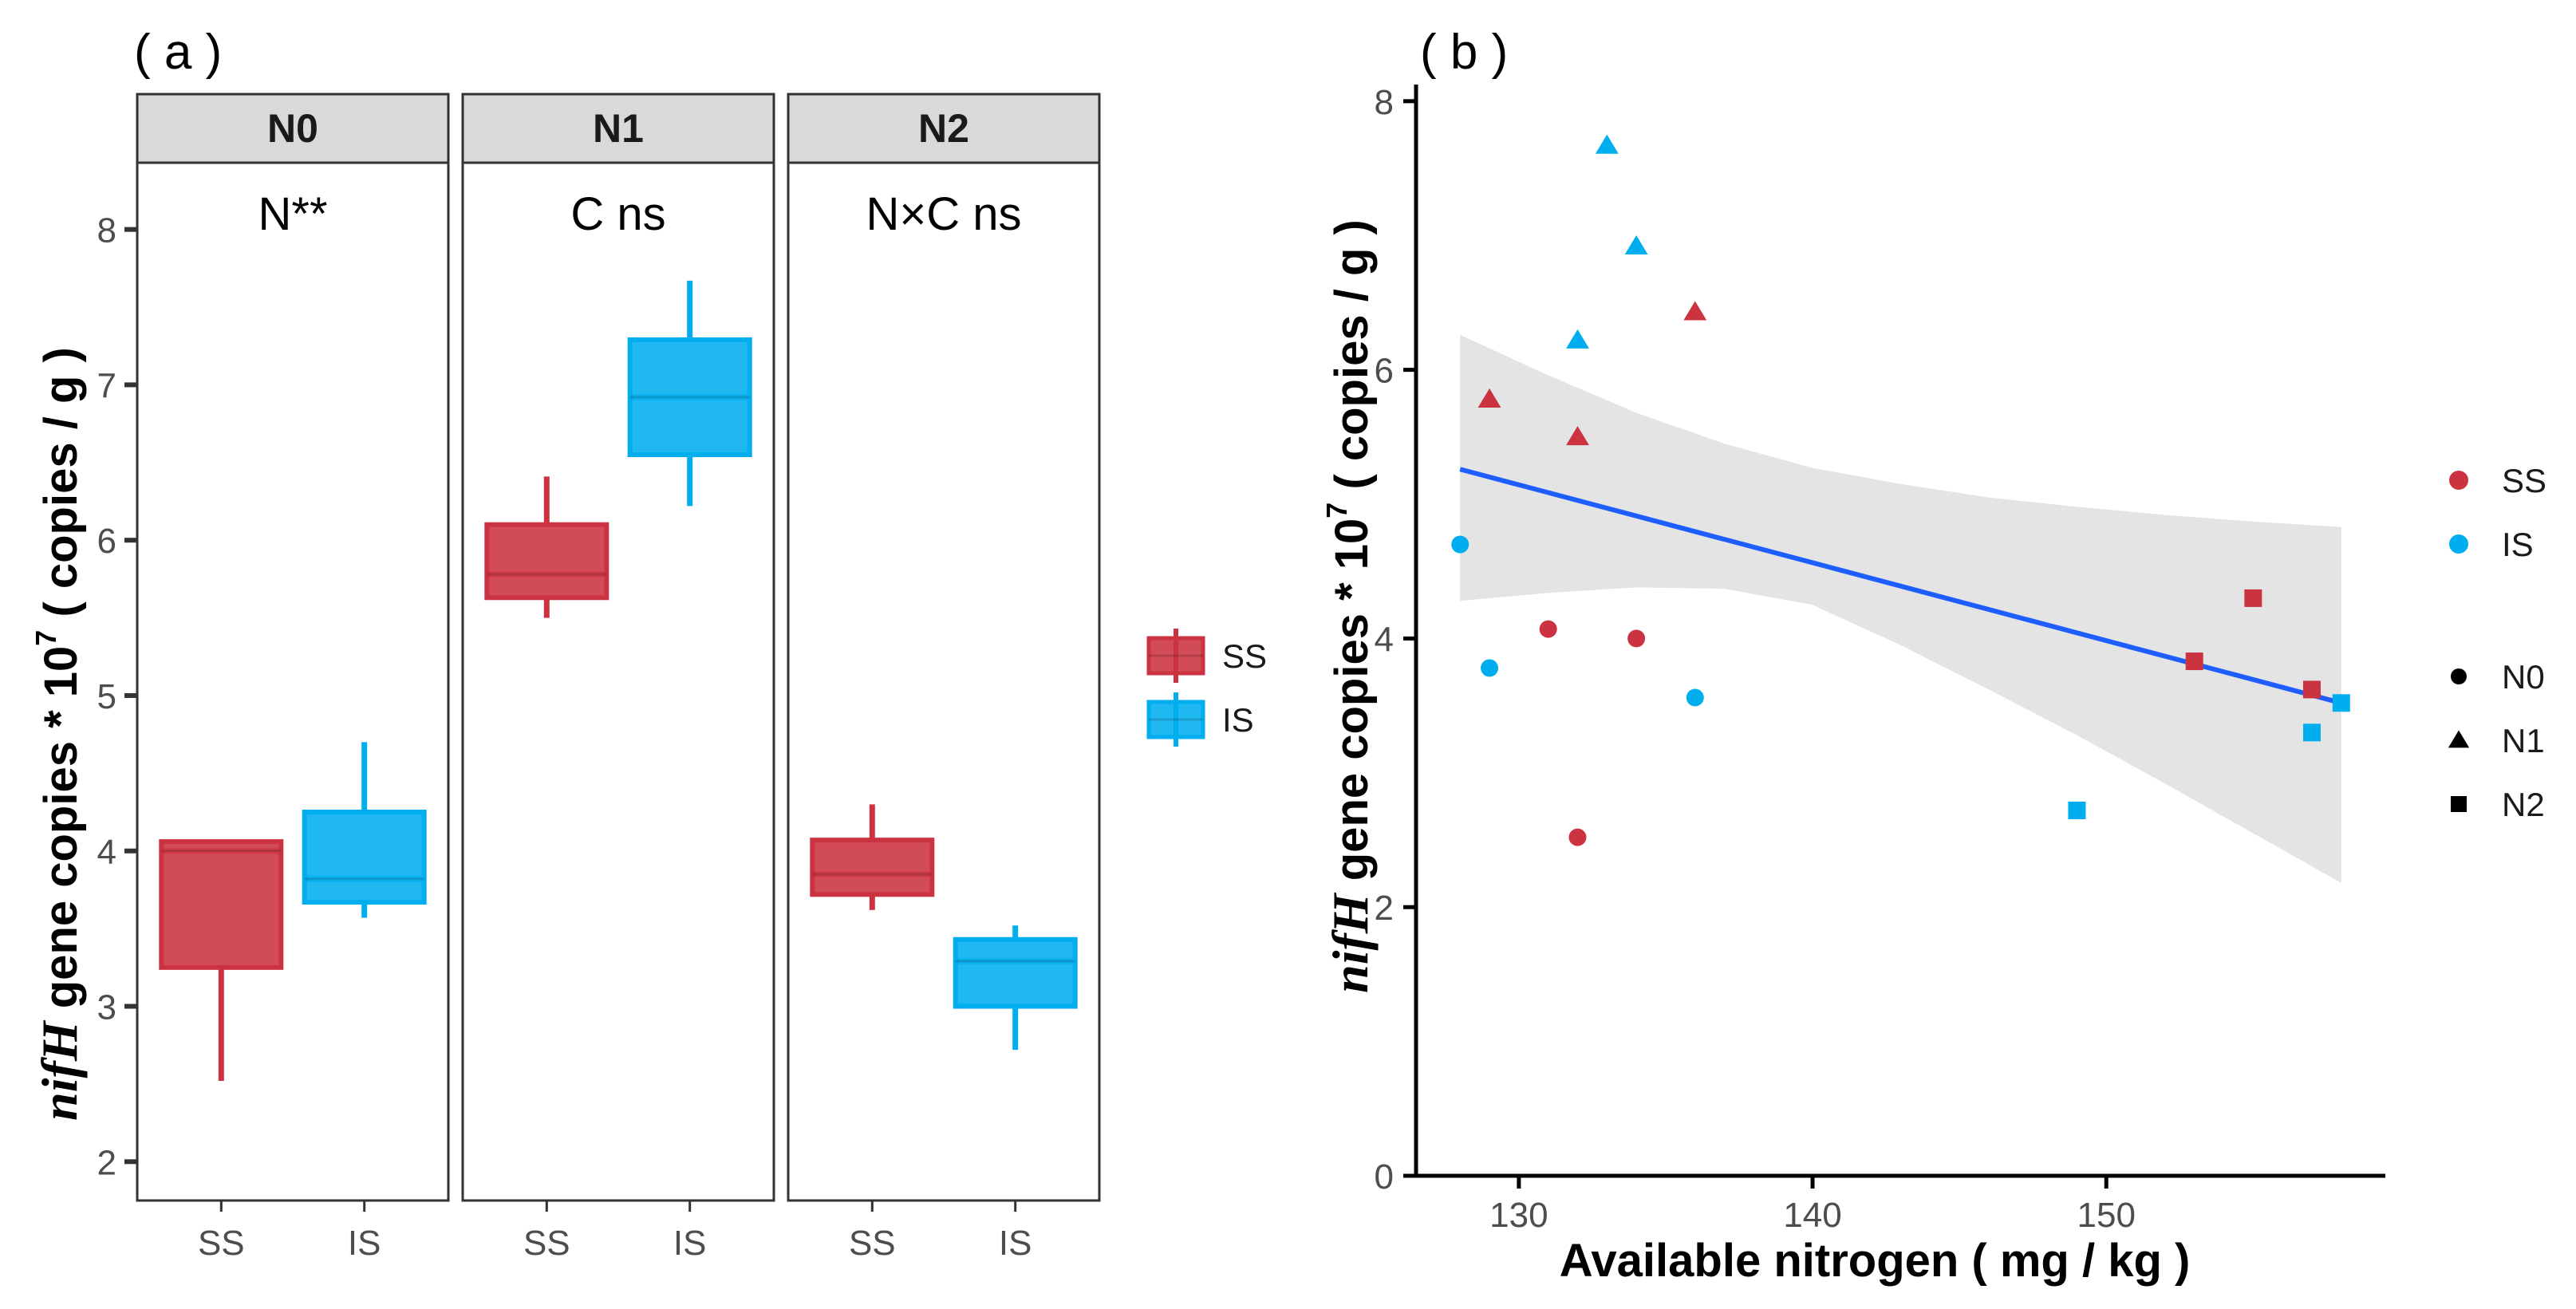  Describe the element at coordinates (106, 385) in the screenshot. I see `y-tick-label: 7` at that location.